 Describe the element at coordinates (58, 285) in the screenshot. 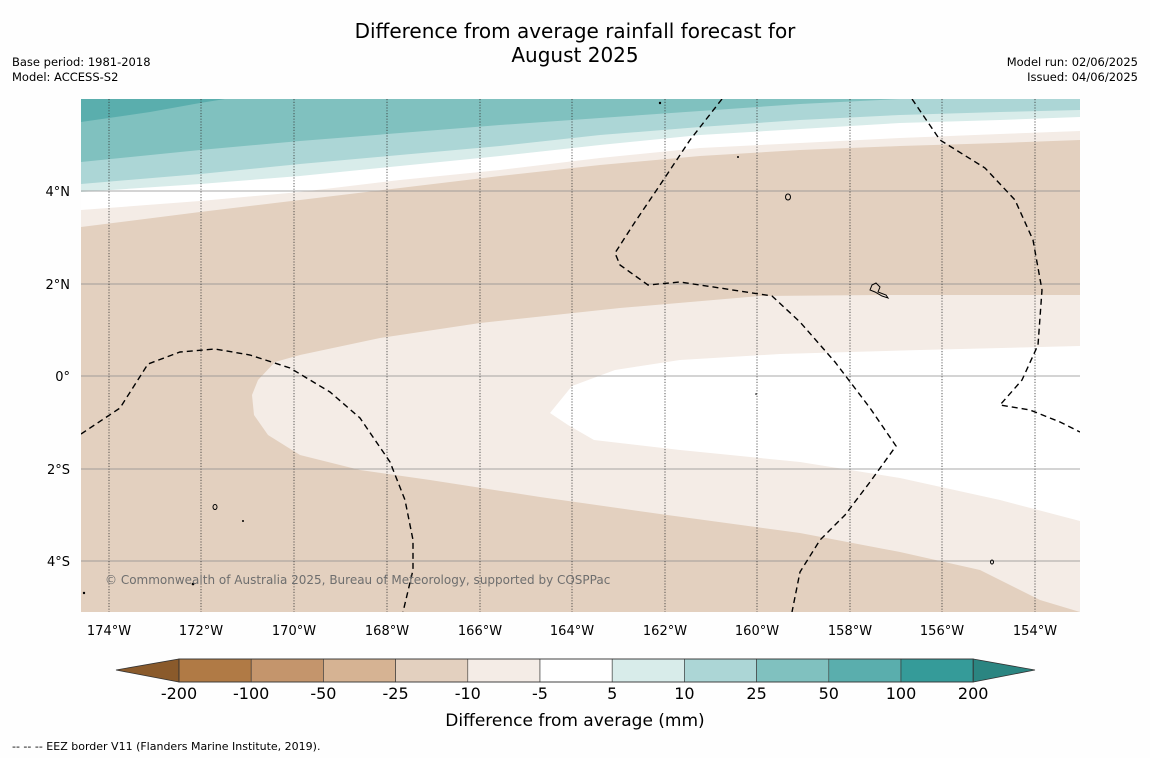

I see `lat-label-2n: 2°N` at that location.